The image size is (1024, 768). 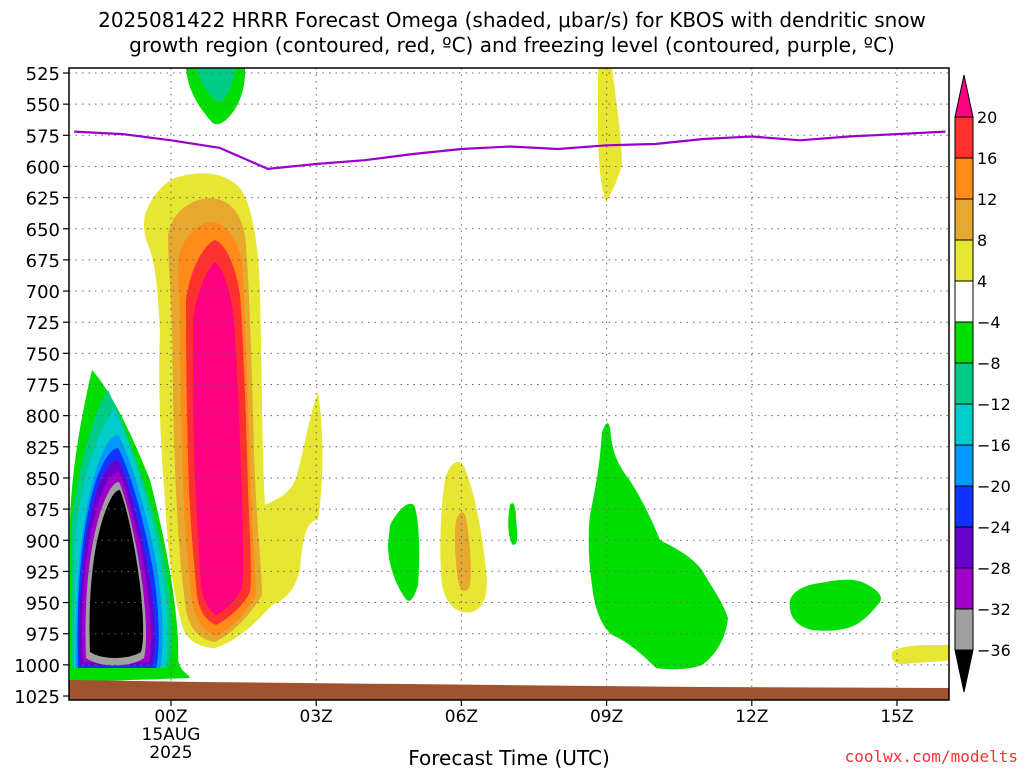 What do you see at coordinates (43, 635) in the screenshot?
I see `y-tick-label: 975` at bounding box center [43, 635].